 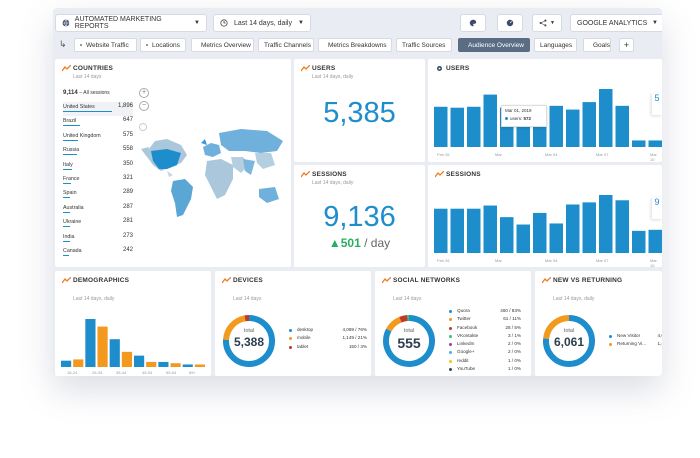 I want to click on country-name: Brazil, so click(x=70, y=121).